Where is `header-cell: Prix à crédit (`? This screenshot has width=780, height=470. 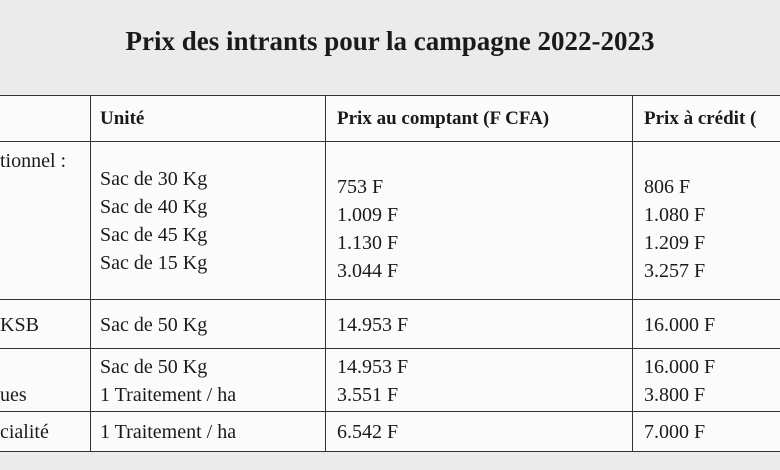
header-cell: Prix à crédit ( is located at coordinates (700, 118).